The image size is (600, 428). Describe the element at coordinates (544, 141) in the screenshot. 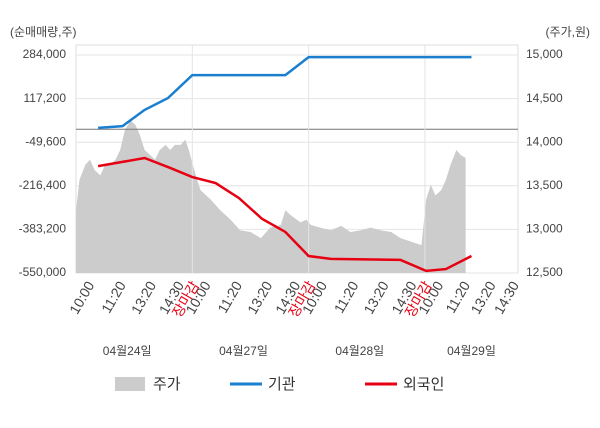

I see `y2-tick-label: 14,000` at that location.